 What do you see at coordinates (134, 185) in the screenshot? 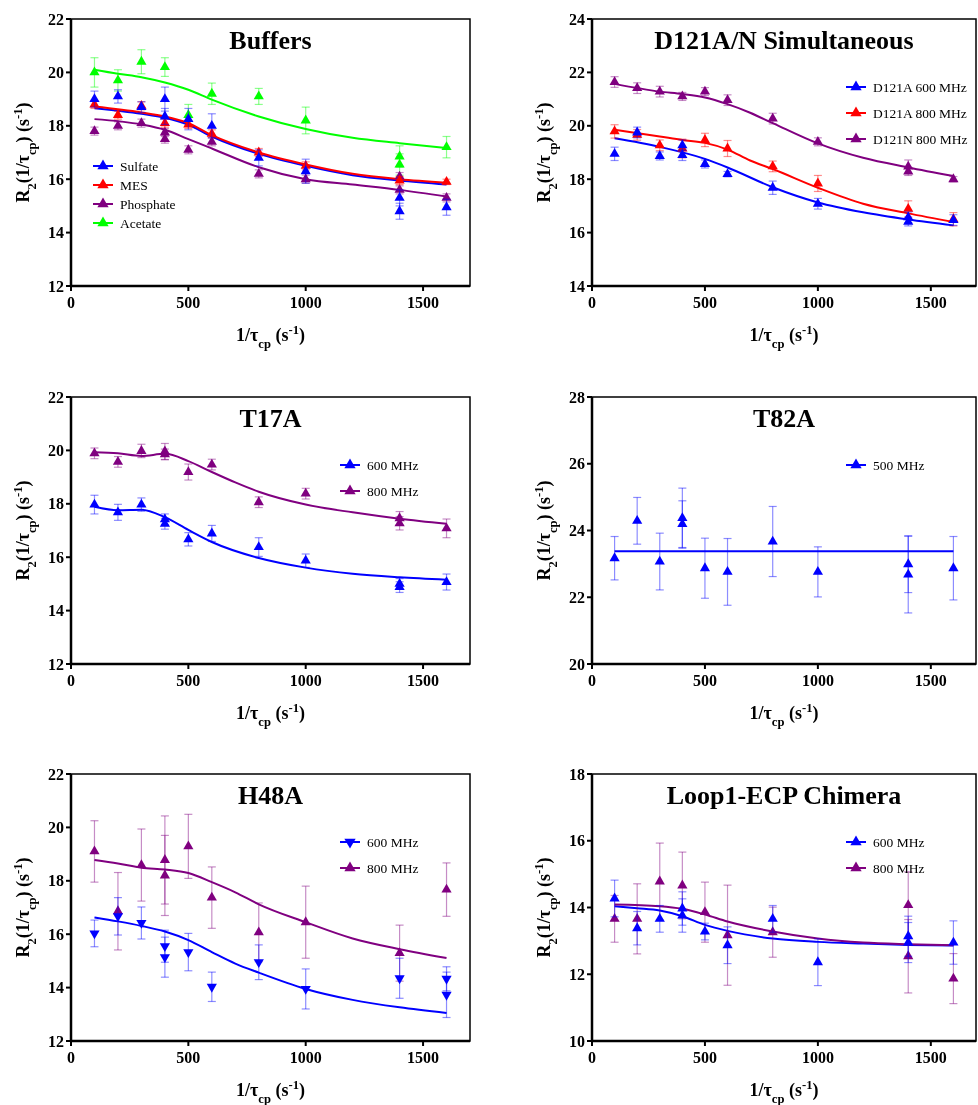
I see `legend-label: MES` at bounding box center [134, 185].